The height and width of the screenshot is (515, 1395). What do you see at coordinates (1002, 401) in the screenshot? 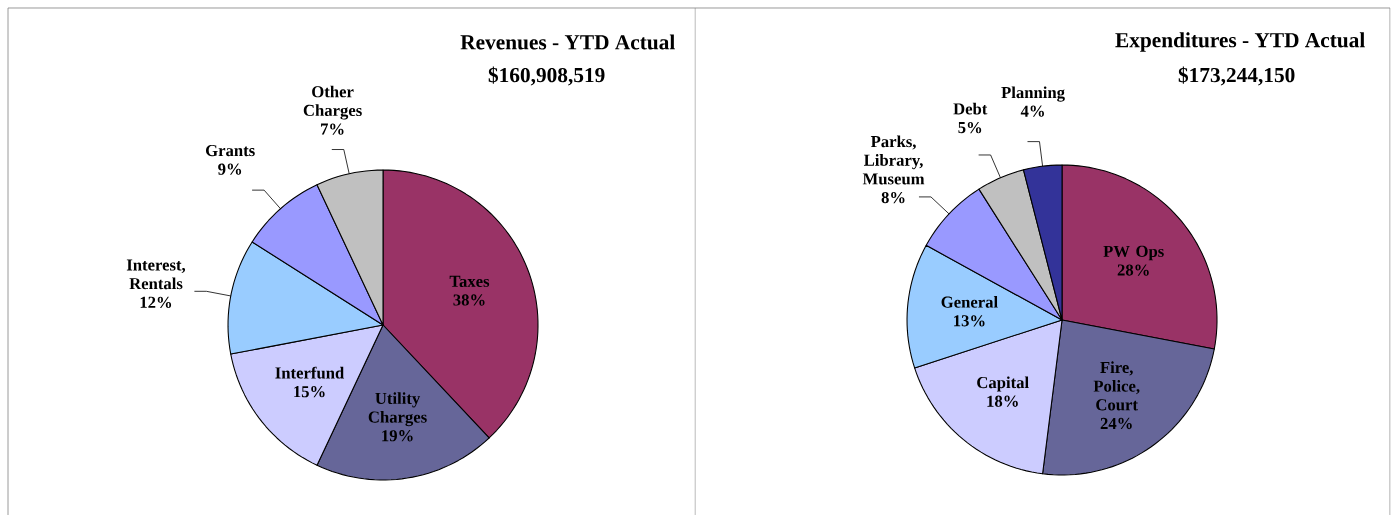
I see `data-label: 18%` at bounding box center [1002, 401].